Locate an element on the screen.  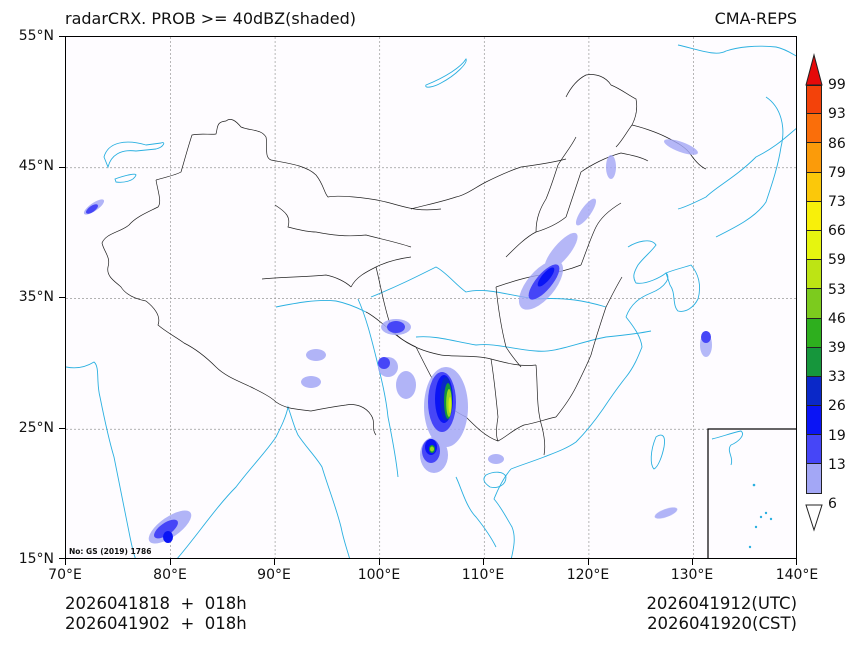
colorbar-label: 33 is located at coordinates (837, 377).